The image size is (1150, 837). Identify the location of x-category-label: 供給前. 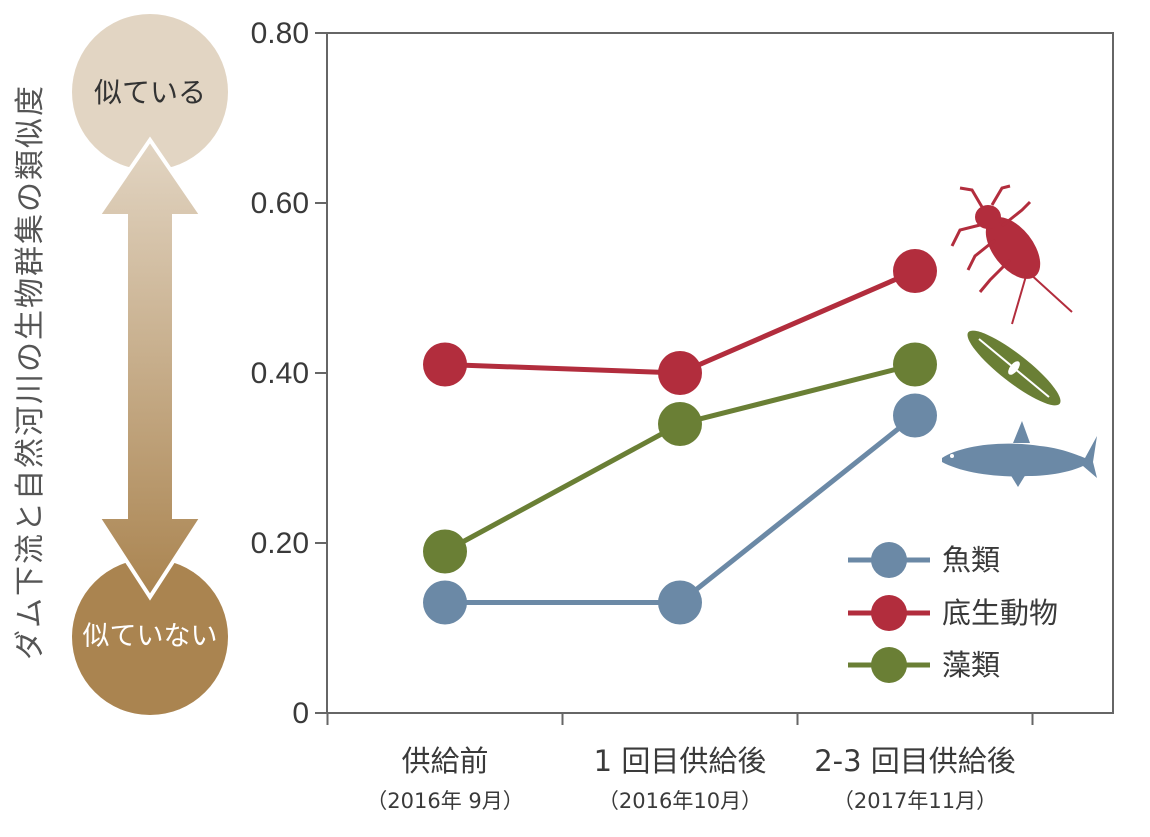
(444, 761).